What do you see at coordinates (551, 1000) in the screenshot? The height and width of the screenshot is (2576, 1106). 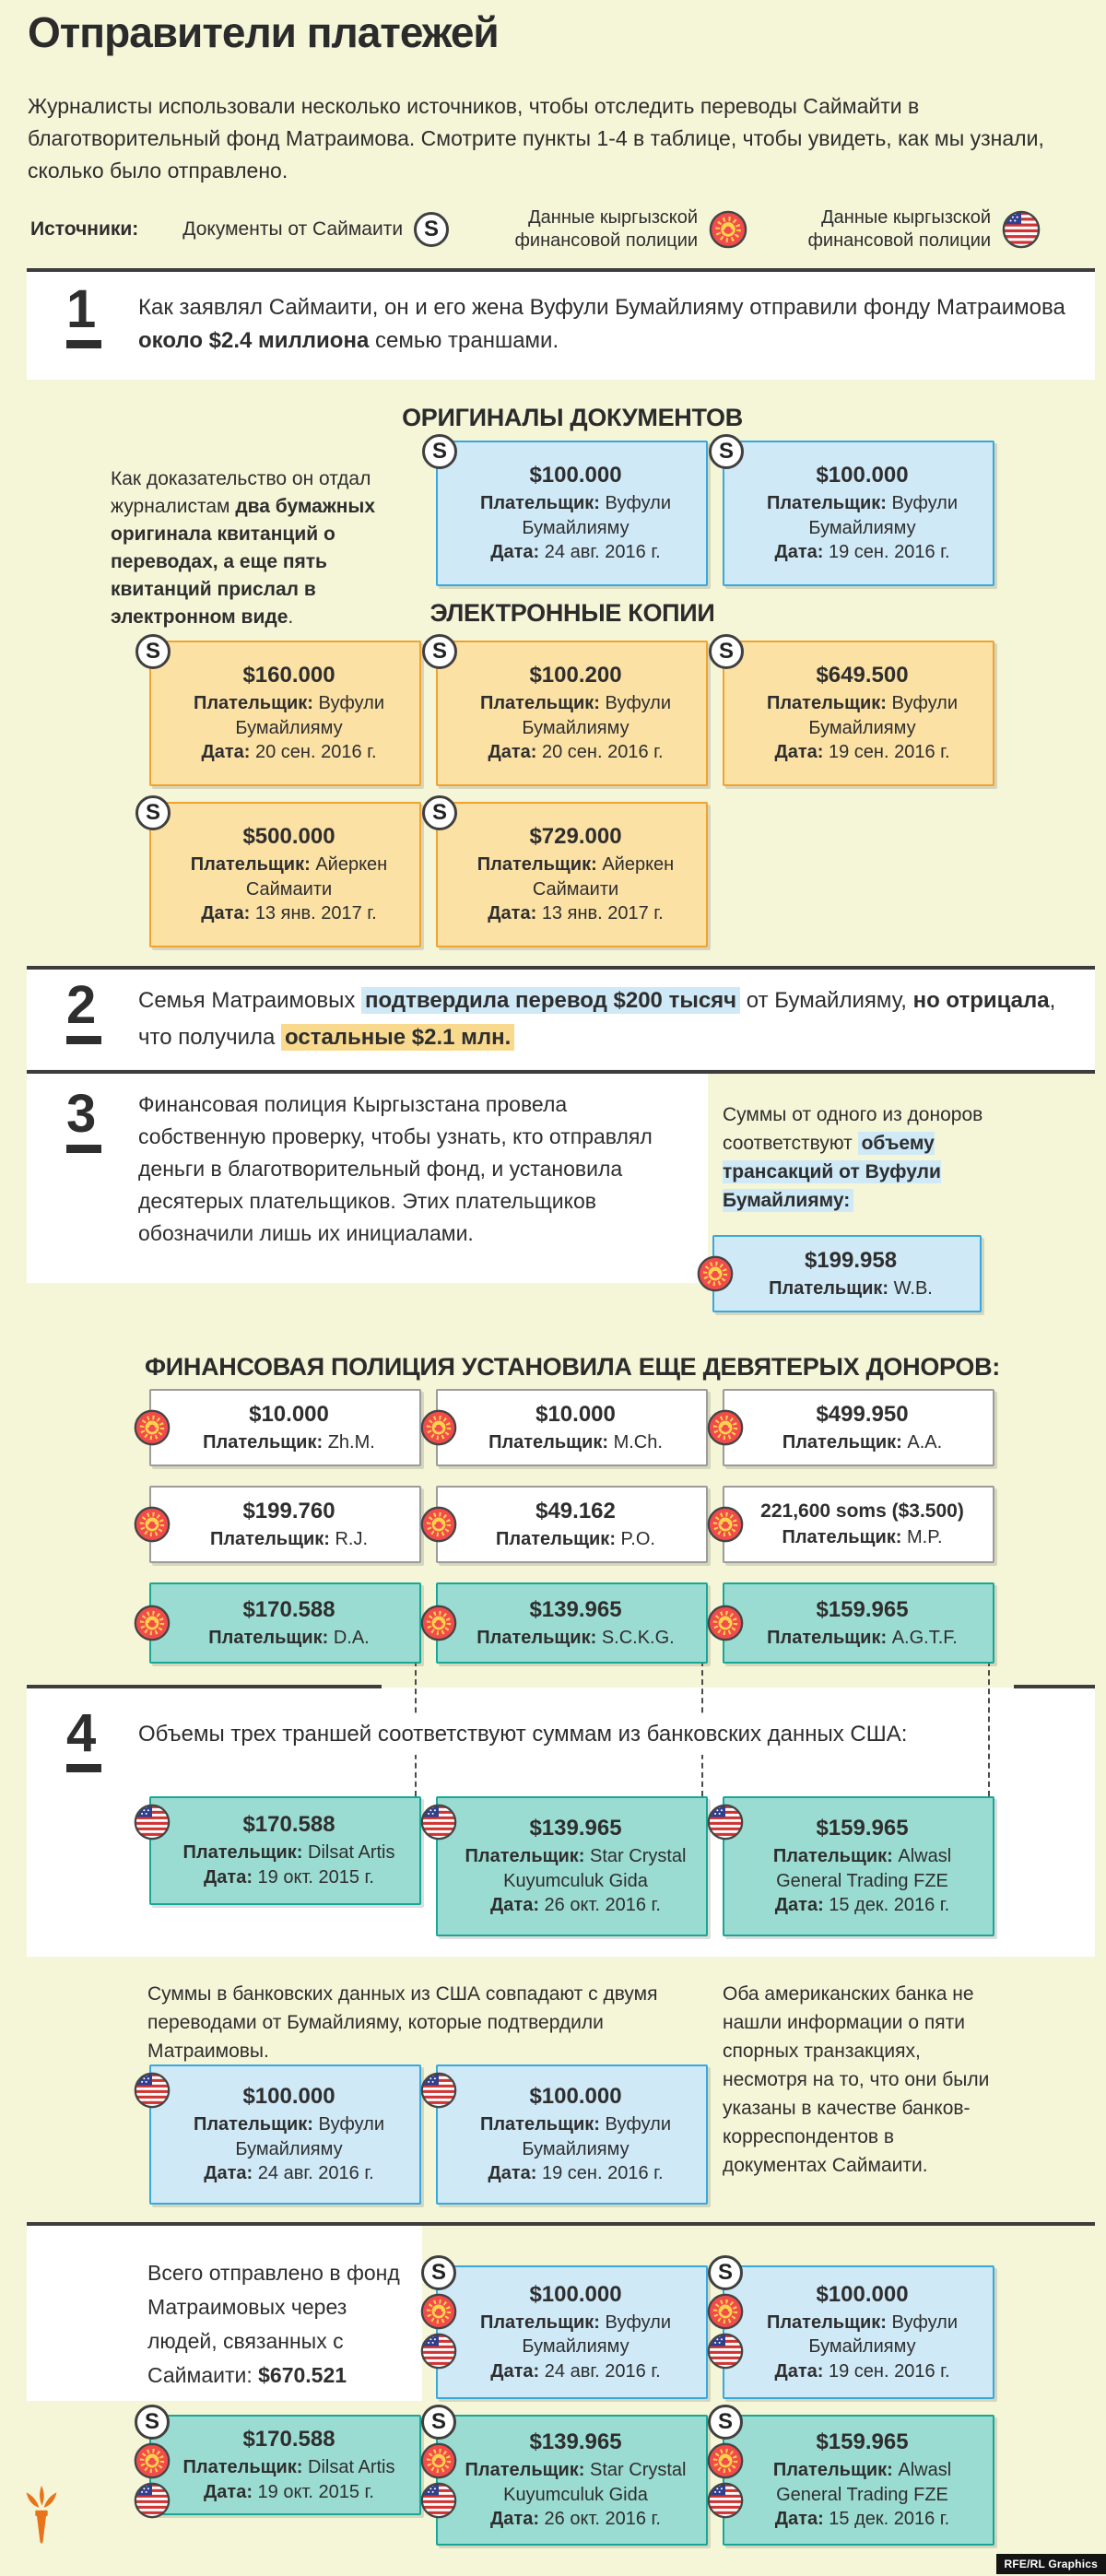 I see `blue-highlight: подтвердила перевод $200 тысяч` at bounding box center [551, 1000].